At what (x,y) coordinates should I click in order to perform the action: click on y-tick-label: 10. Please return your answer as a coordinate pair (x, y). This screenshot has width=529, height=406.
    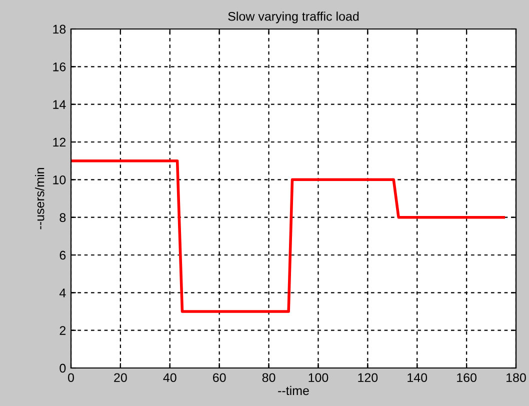
    Looking at the image, I should click on (59, 179).